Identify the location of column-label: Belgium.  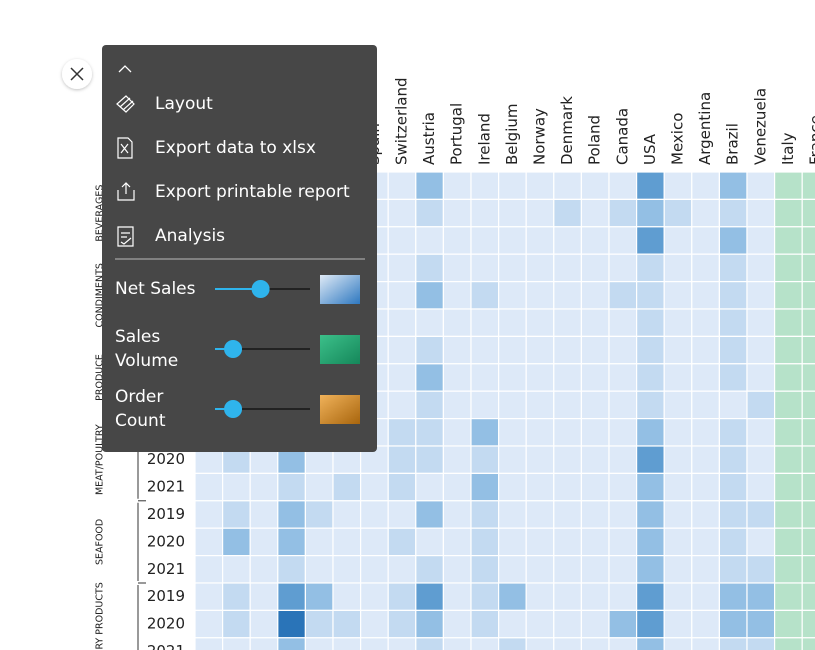
(512, 135).